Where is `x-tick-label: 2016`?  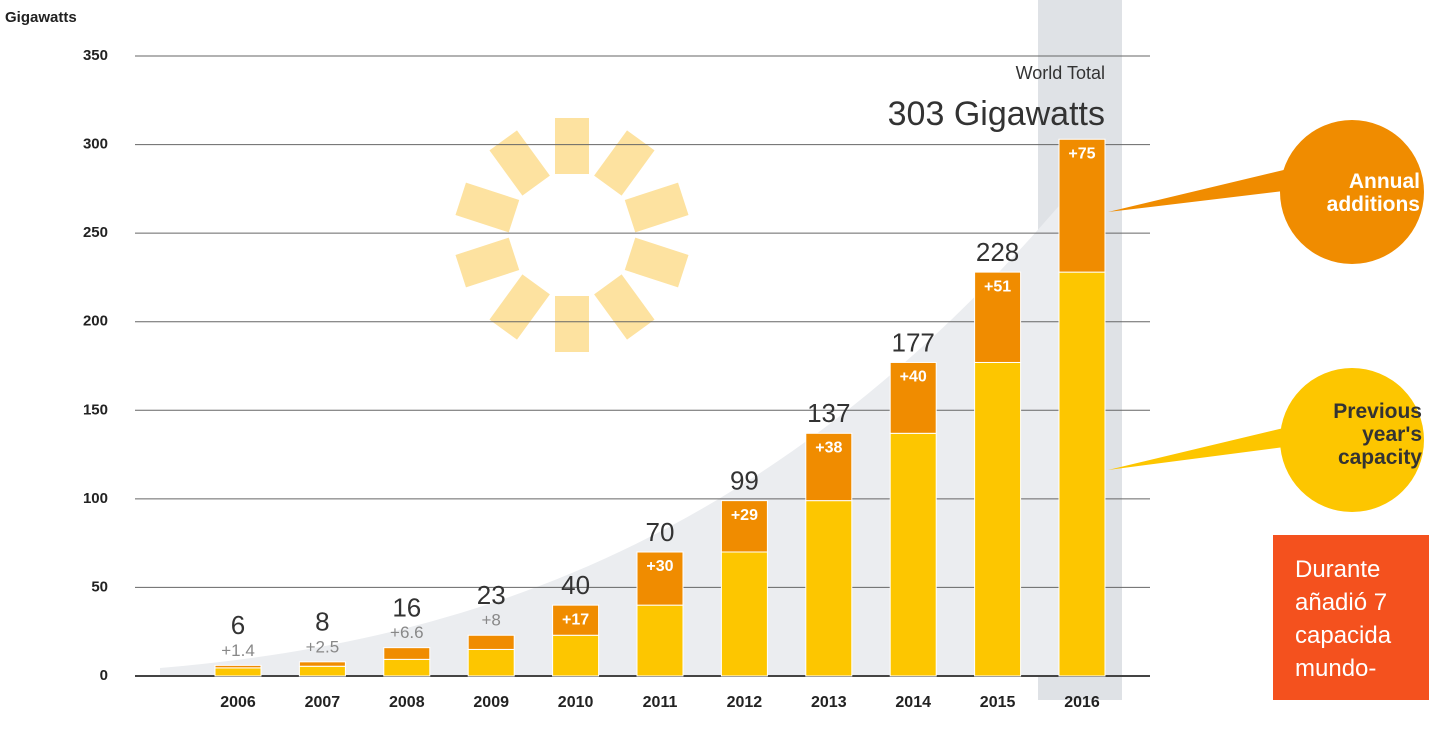
x-tick-label: 2016 is located at coordinates (1082, 702).